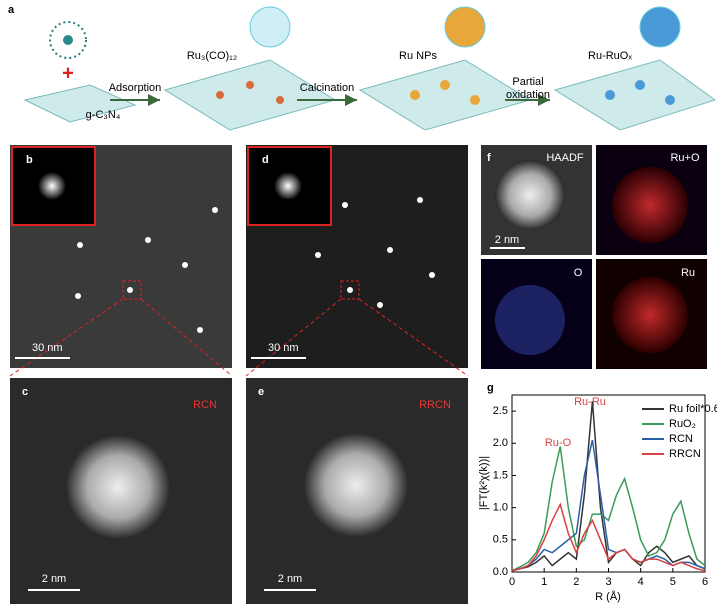  Describe the element at coordinates (641, 582) in the screenshot. I see `x-tick-label: 4` at that location.